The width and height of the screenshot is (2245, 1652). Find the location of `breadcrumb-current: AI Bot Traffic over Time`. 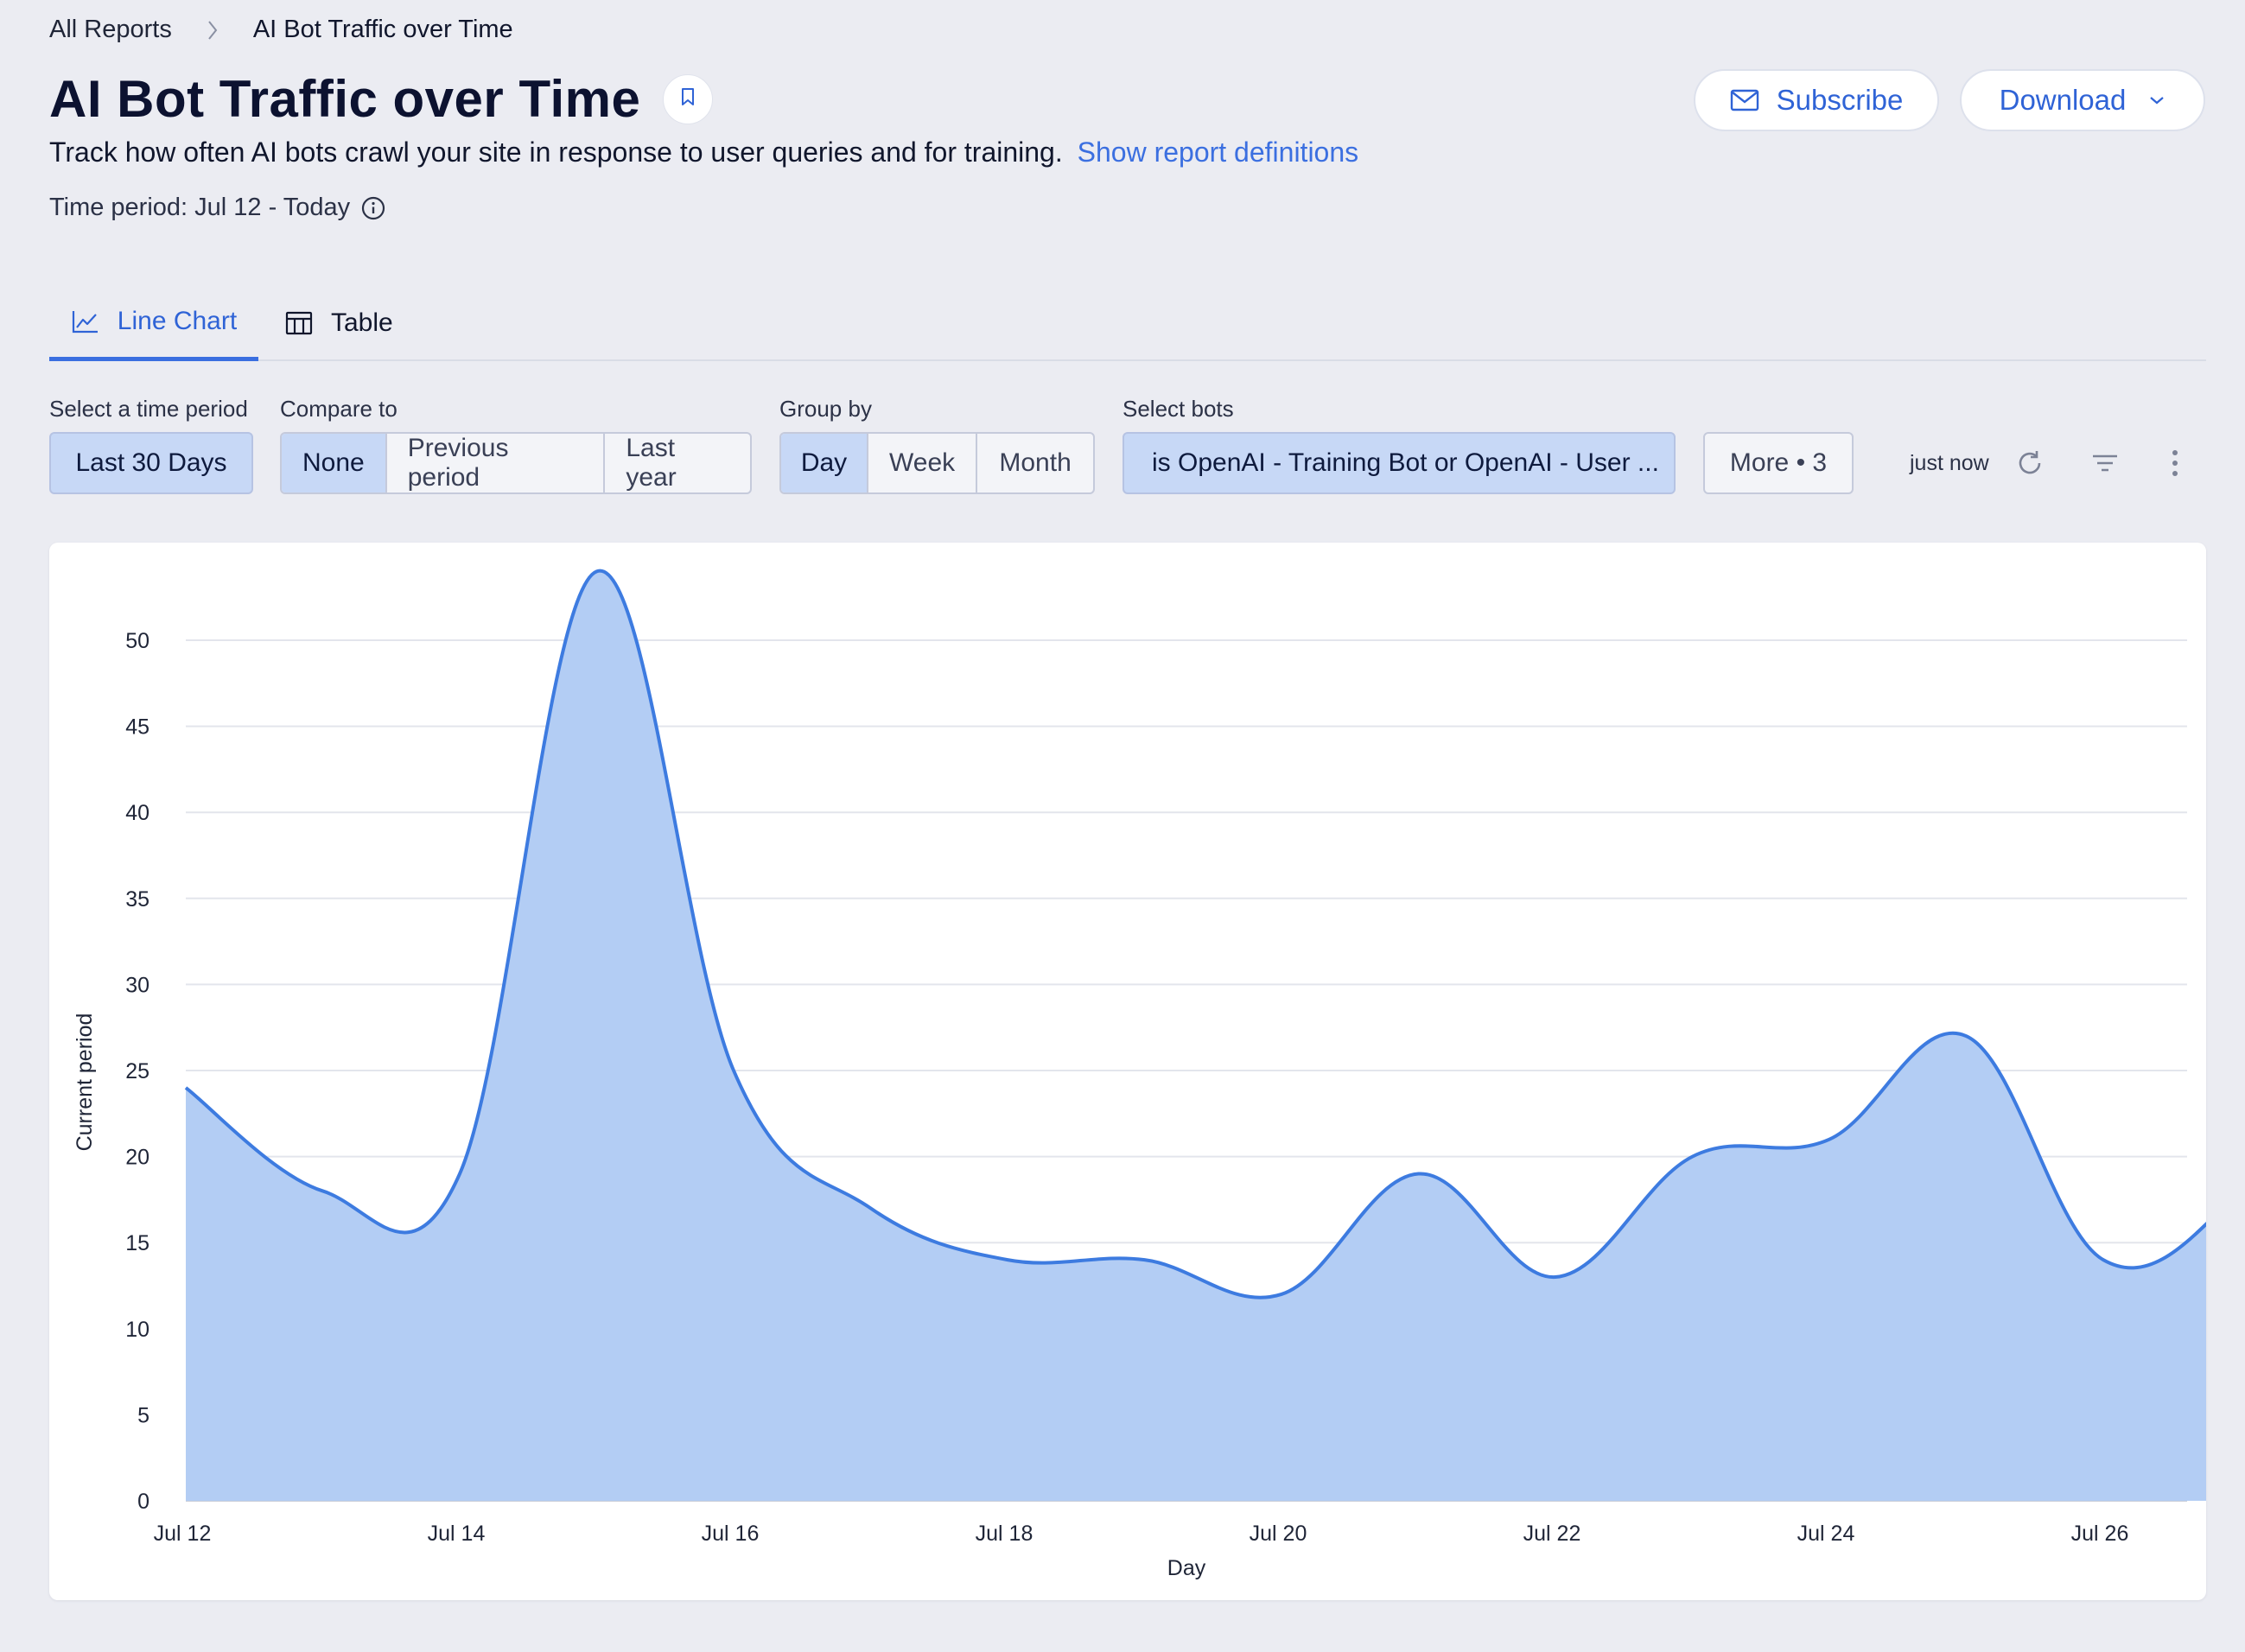

breadcrumb-current: AI Bot Traffic over Time is located at coordinates (382, 30).